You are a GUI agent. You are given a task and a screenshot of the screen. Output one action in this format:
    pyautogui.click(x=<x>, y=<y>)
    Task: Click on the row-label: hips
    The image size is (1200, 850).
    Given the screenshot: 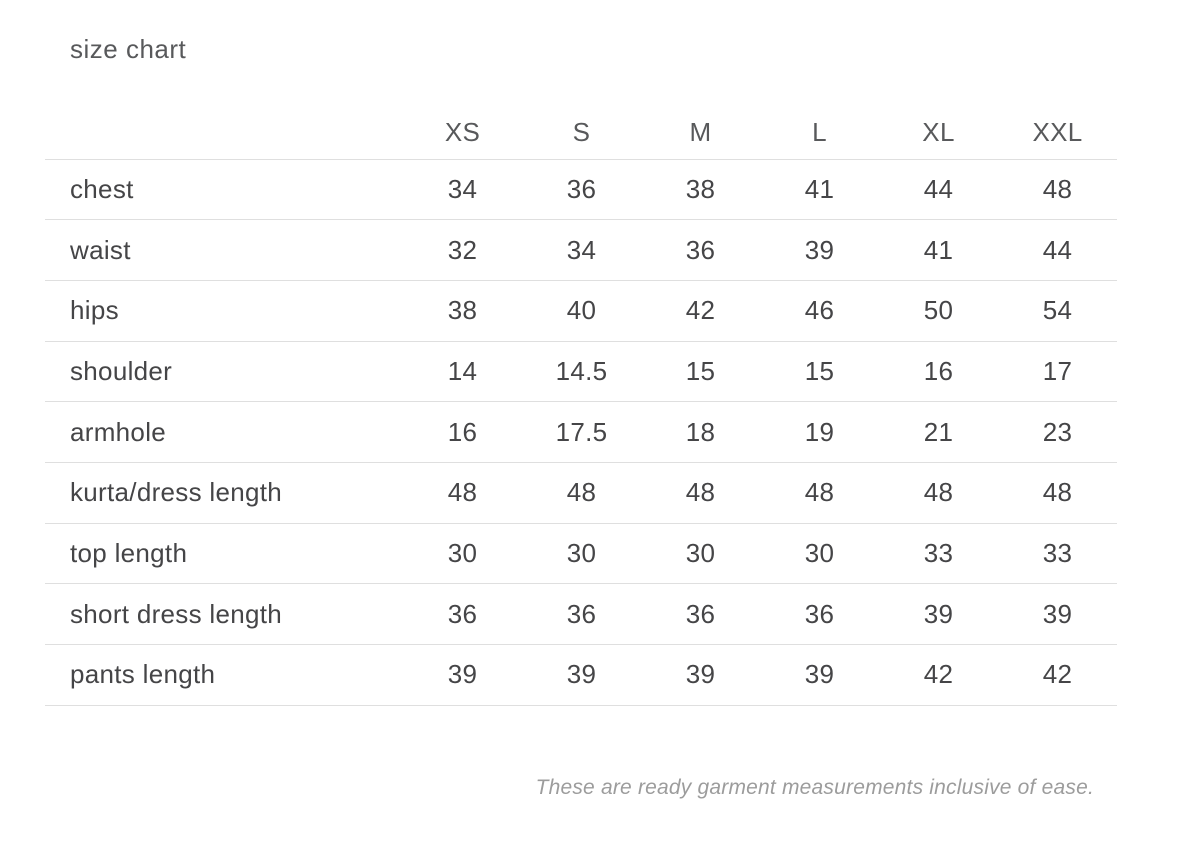 What is the action you would take?
    pyautogui.click(x=224, y=311)
    